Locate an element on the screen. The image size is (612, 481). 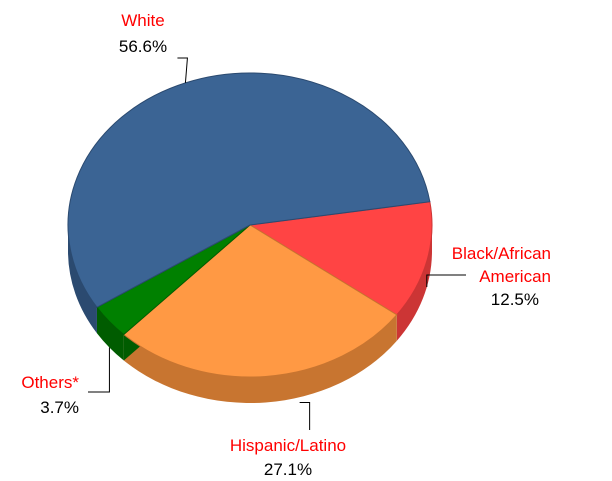
slice-hispanic-latino is located at coordinates (260, 301).